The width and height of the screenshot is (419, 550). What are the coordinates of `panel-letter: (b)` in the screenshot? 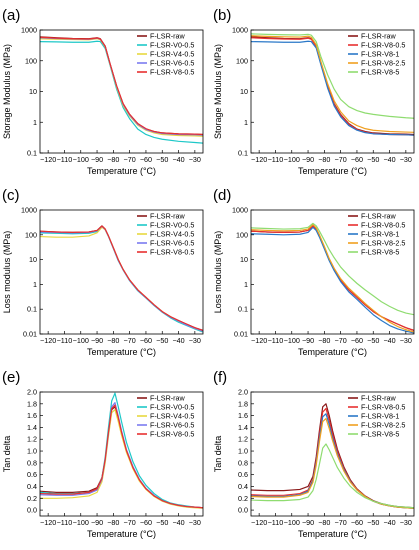 It's located at (222, 15).